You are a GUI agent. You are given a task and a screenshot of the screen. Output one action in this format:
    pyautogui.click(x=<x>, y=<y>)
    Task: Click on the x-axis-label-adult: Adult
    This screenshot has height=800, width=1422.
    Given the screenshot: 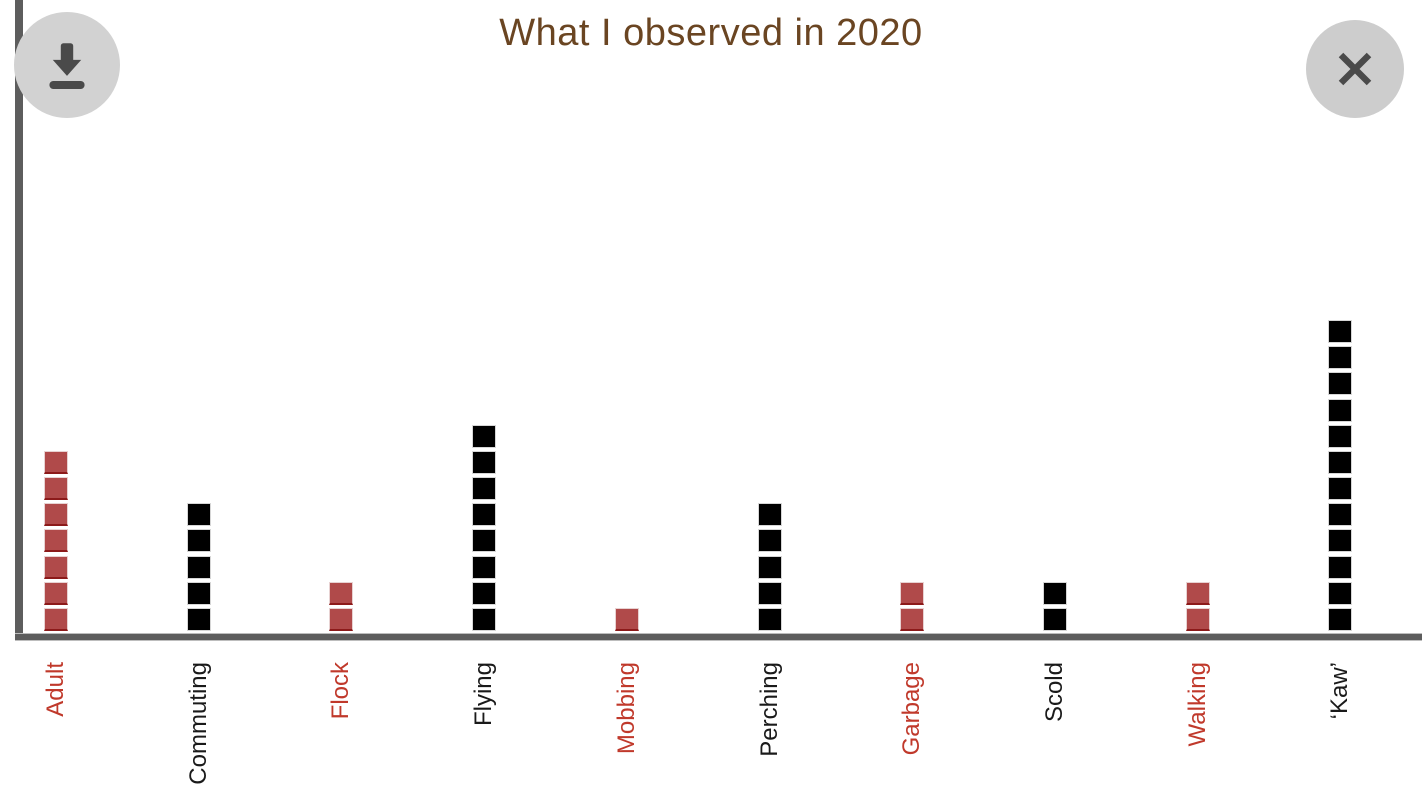 What is the action you would take?
    pyautogui.click(x=55, y=689)
    